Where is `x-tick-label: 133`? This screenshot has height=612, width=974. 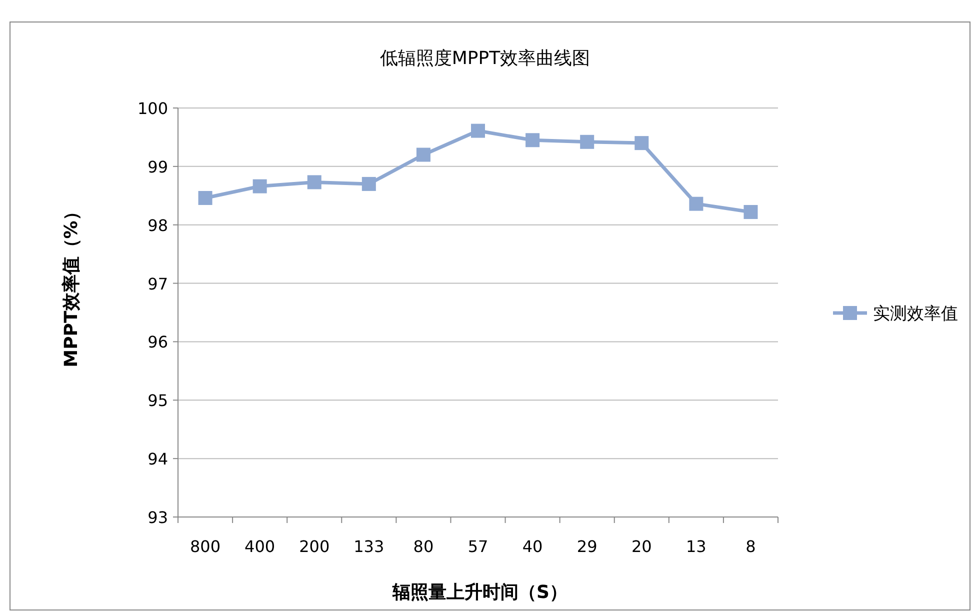 x-tick-label: 133 is located at coordinates (369, 546).